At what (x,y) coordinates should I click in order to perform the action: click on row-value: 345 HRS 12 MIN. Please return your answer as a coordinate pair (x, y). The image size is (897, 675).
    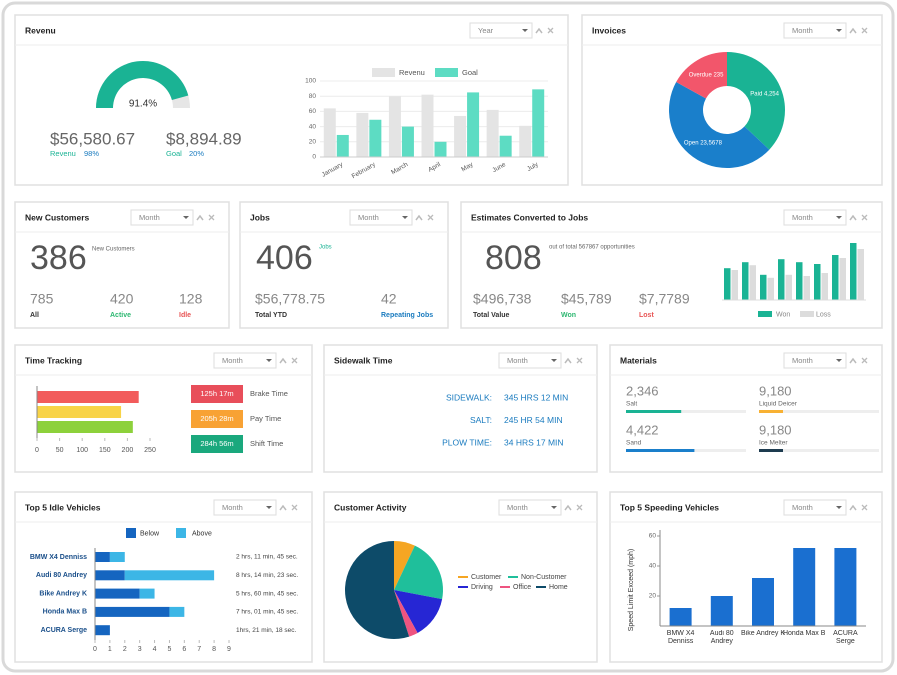
    Looking at the image, I should click on (536, 397).